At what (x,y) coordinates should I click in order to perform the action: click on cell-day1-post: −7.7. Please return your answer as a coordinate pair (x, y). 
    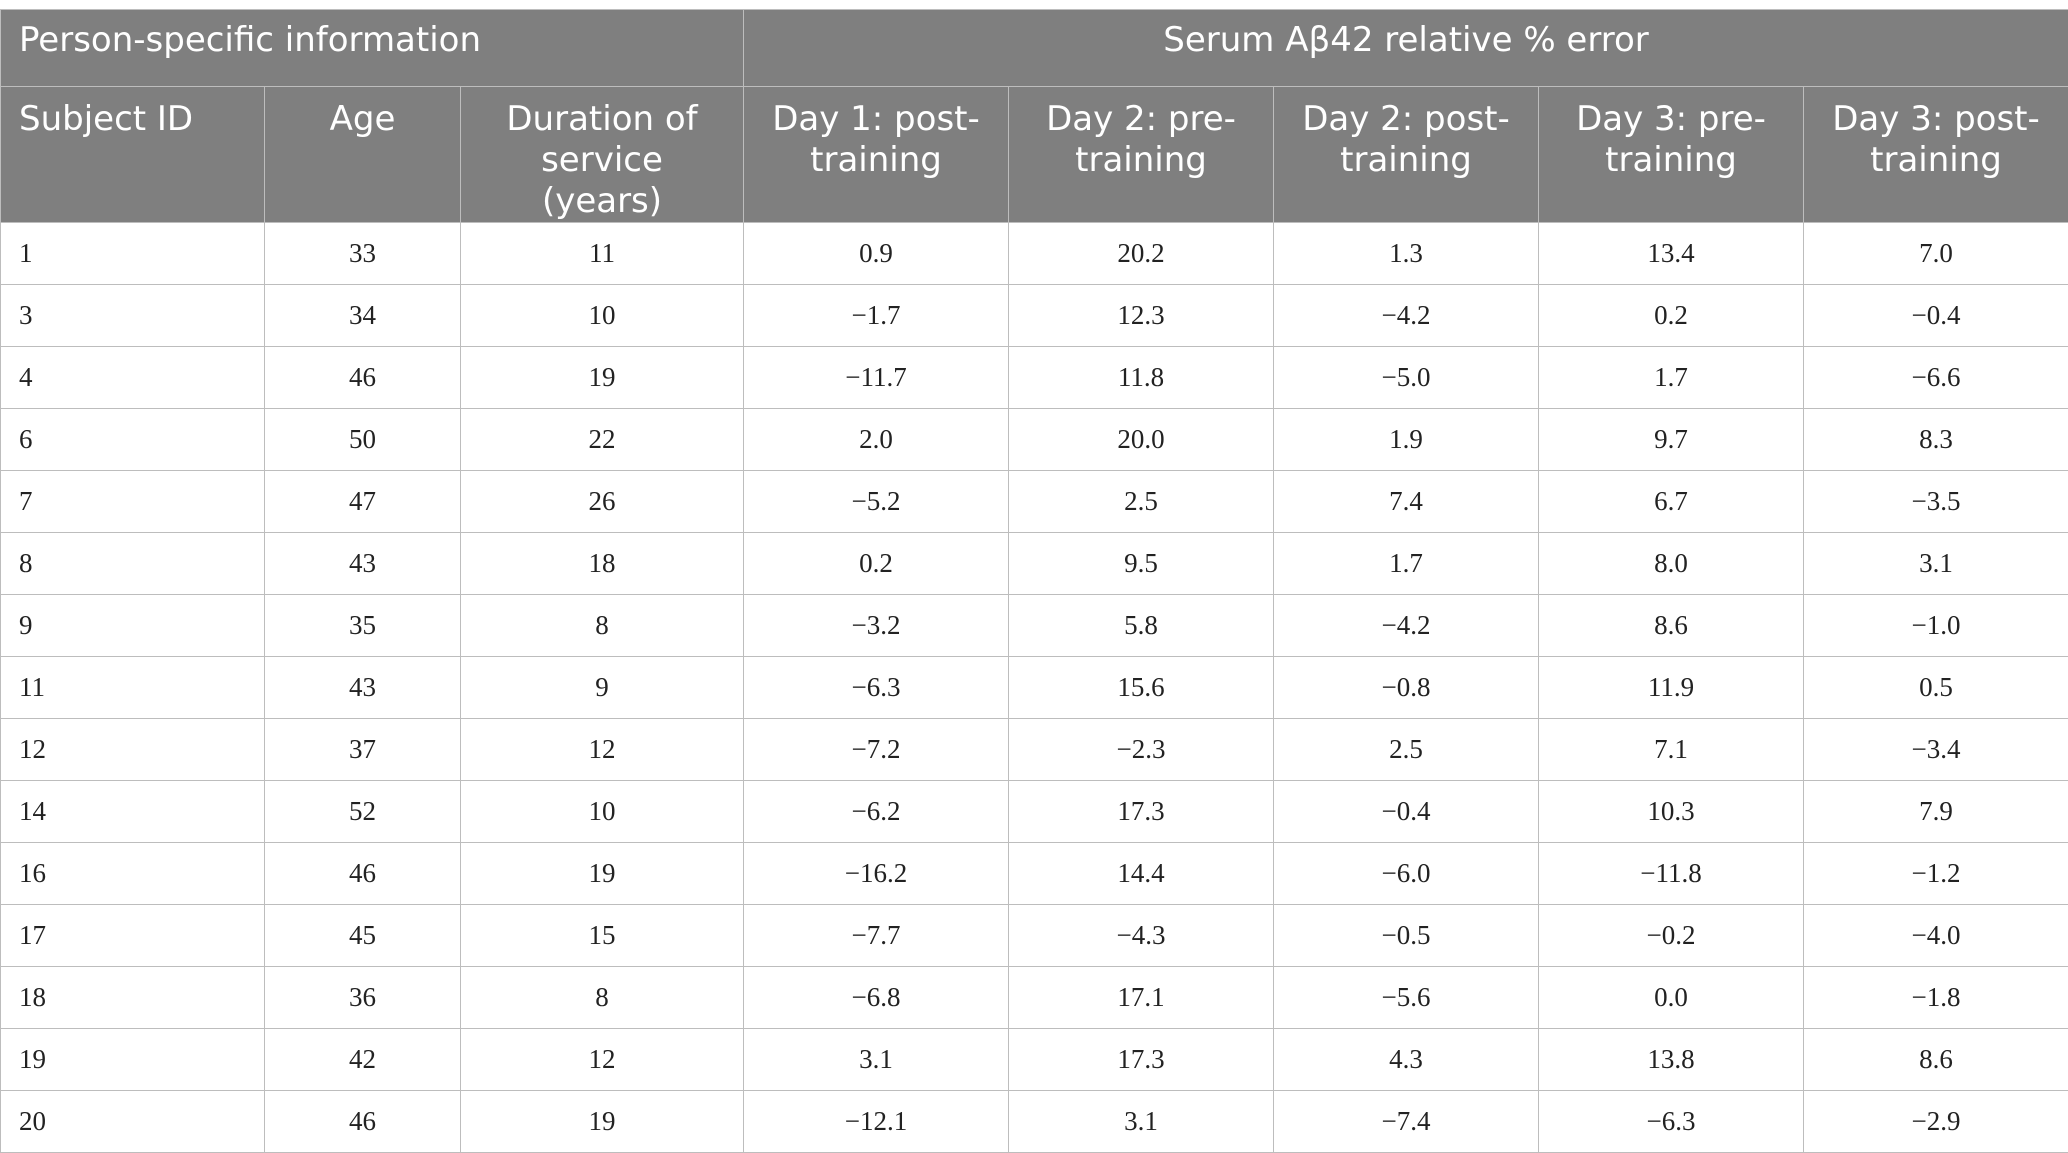
    Looking at the image, I should click on (876, 936).